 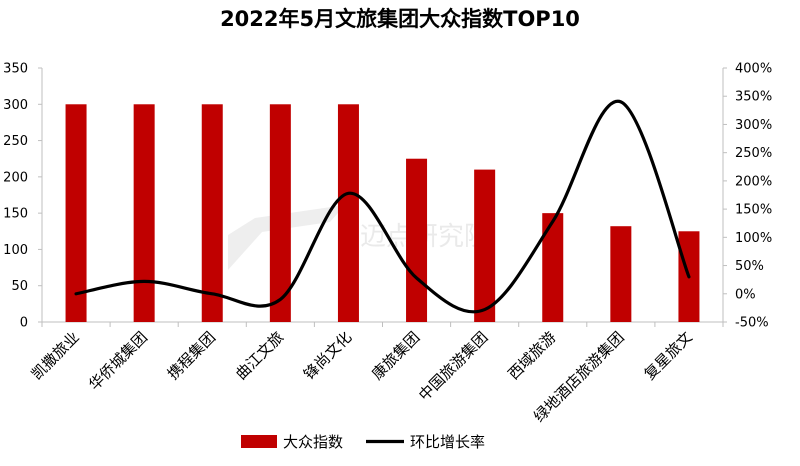 I want to click on x-category-label: 复星旅文, so click(x=668, y=355).